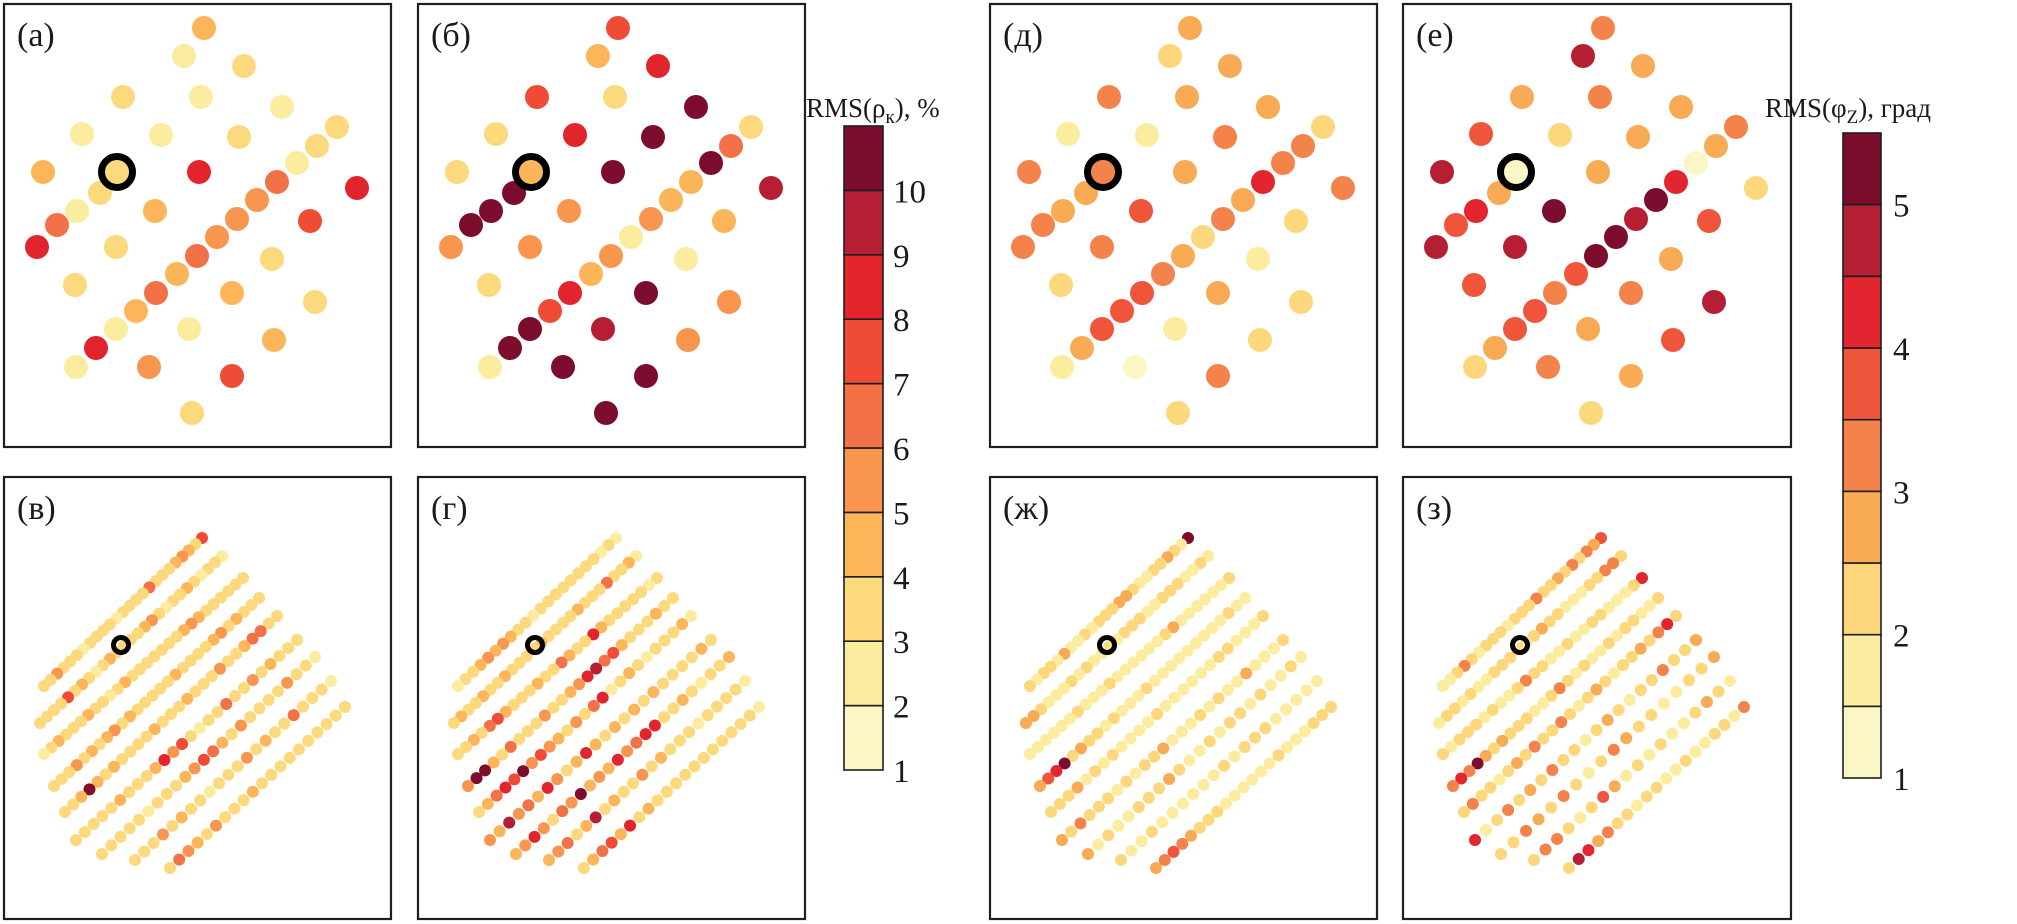 Image resolution: width=2017 pixels, height=924 pixels. I want to click on highlight-station-point, so click(121, 645).